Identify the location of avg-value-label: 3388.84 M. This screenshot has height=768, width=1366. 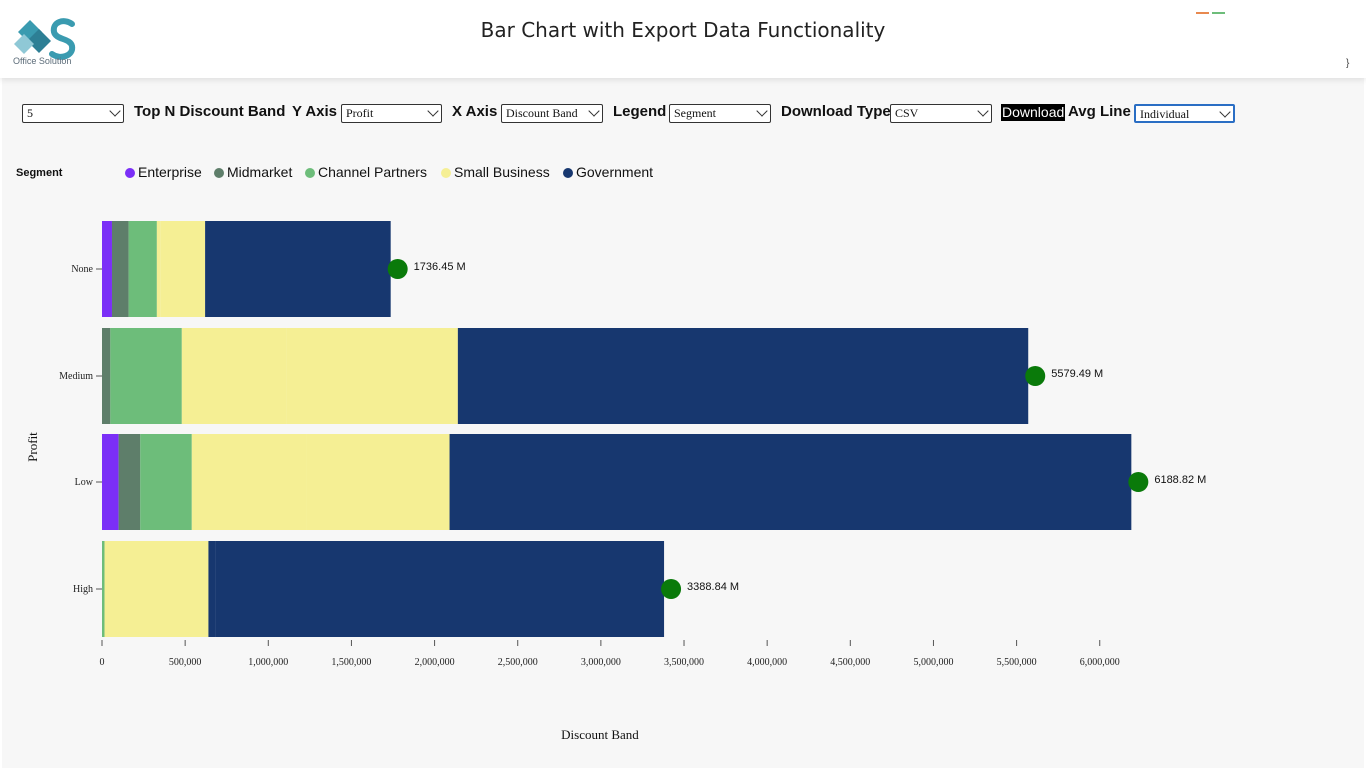
(713, 587).